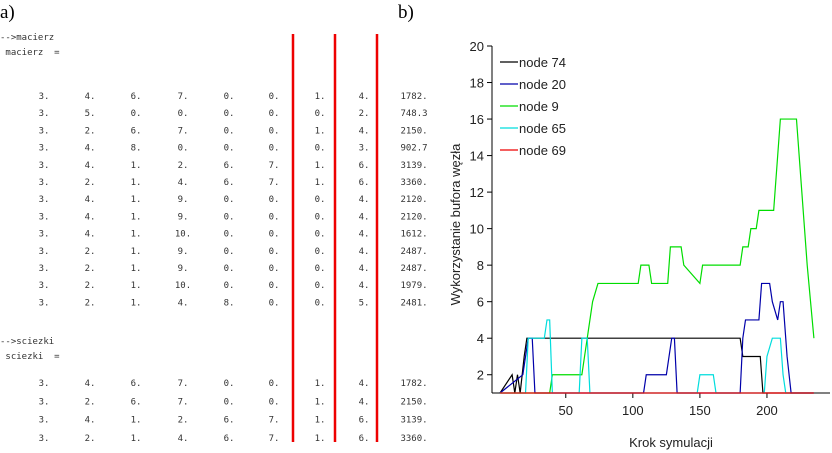 Image resolution: width=832 pixels, height=453 pixels. What do you see at coordinates (413, 269) in the screenshot?
I see `matrix-cell: 2487.` at bounding box center [413, 269].